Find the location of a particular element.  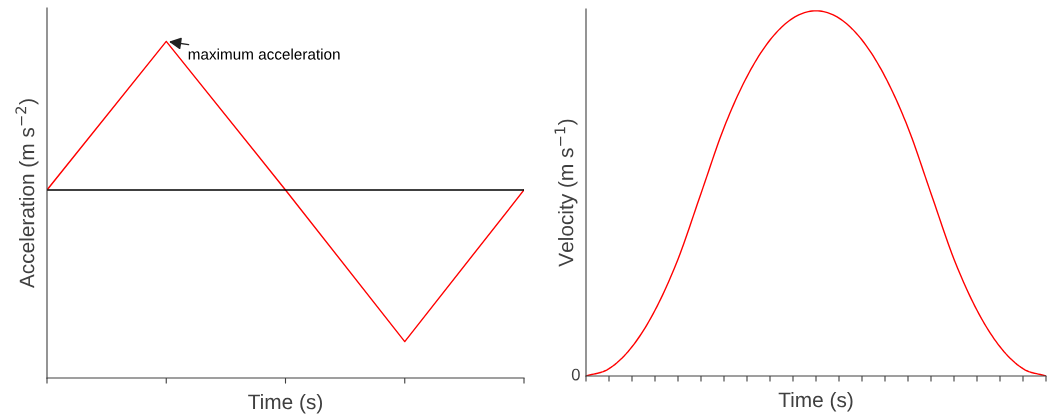

y-axis-title: Acceleration (m s$^{−2}$) is located at coordinates (27, 194).